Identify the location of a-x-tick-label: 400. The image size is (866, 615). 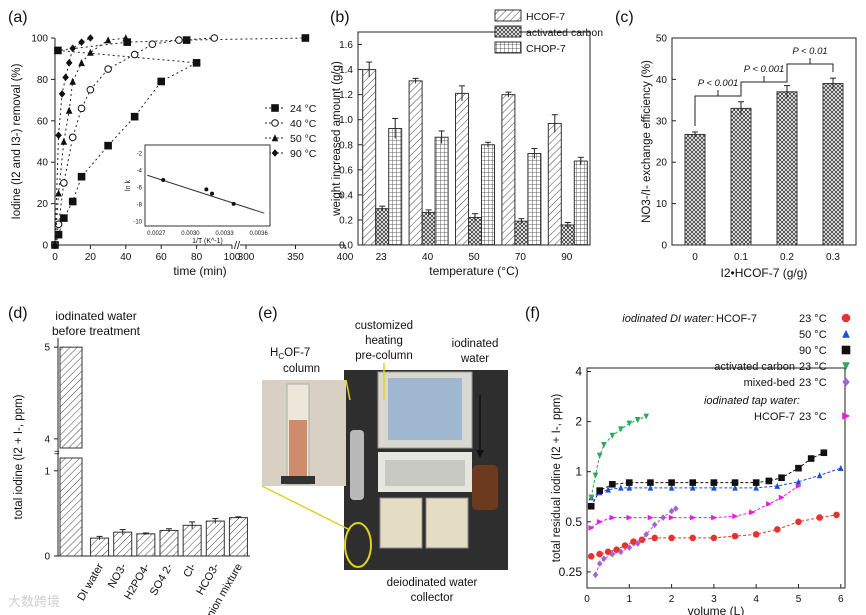
(345, 257).